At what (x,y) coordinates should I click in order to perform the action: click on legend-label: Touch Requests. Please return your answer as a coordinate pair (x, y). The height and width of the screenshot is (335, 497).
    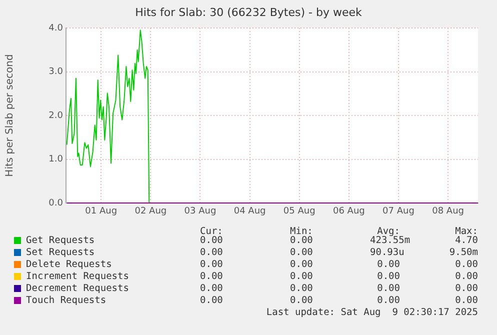
    Looking at the image, I should click on (66, 300).